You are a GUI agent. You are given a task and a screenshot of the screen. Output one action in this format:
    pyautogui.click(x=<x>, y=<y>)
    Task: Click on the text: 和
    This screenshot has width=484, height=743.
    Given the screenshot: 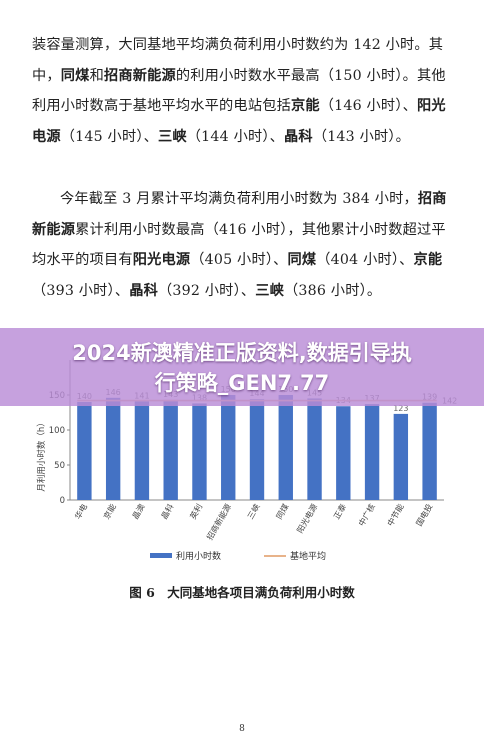 What is the action you would take?
    pyautogui.click(x=96, y=75)
    